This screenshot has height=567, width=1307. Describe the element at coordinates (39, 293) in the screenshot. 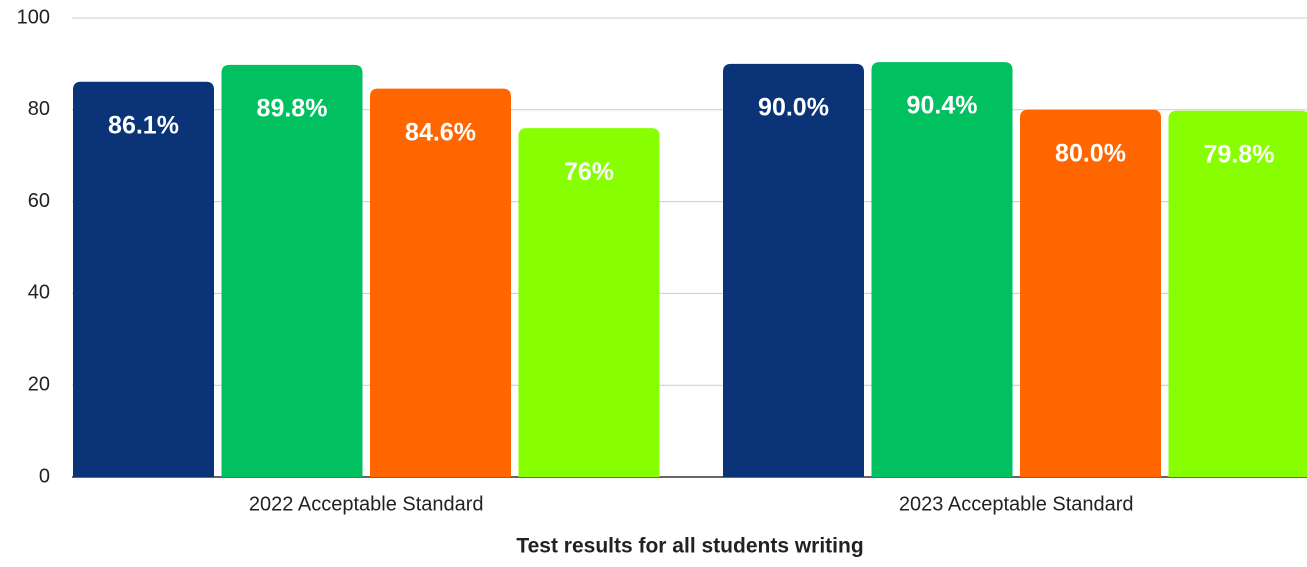

I see `y-tick-label: 40` at that location.